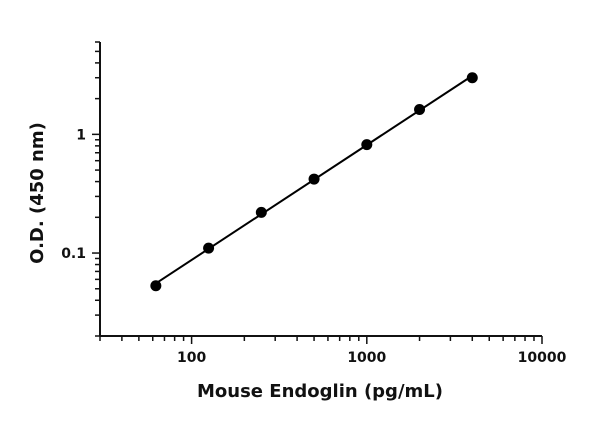 The width and height of the screenshot is (600, 422). I want to click on x-tick-label: 100, so click(191, 358).